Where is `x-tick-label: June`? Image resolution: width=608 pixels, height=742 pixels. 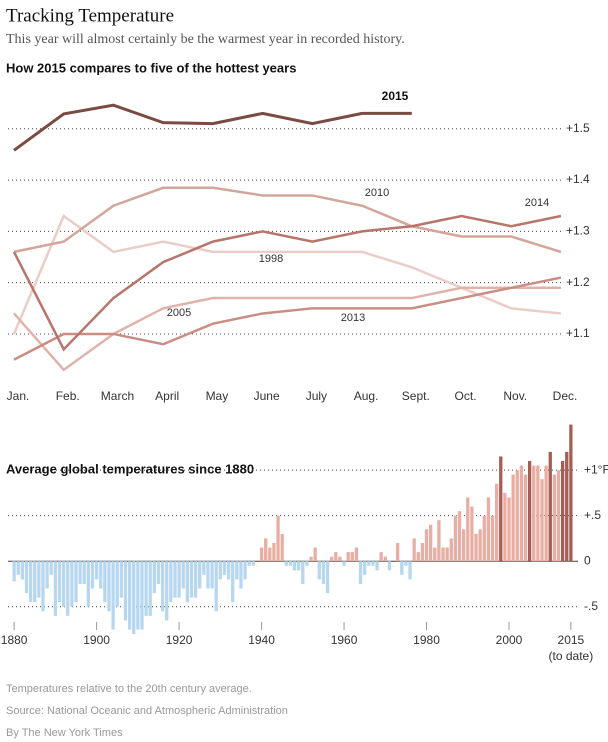 x-tick-label: June is located at coordinates (267, 396).